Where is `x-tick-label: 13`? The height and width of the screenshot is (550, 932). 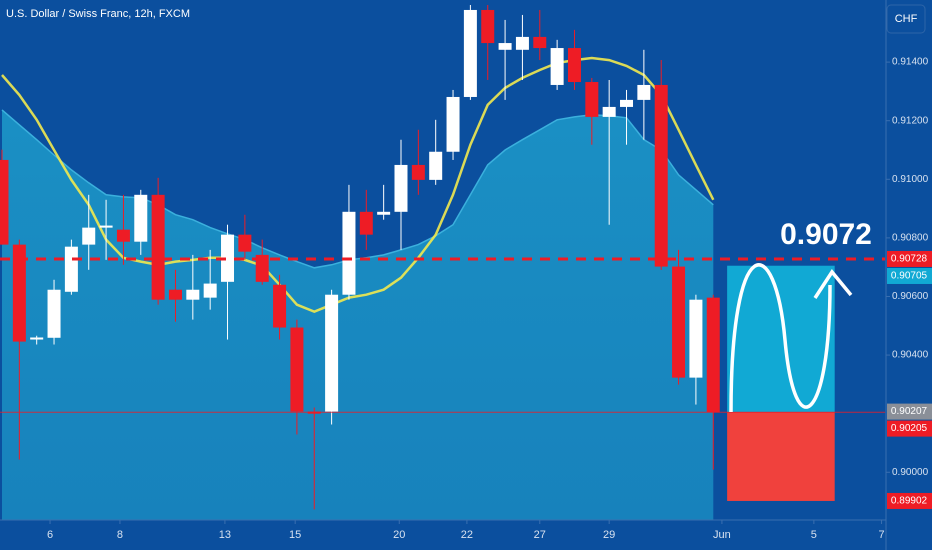
x-tick-label: 13 is located at coordinates (225, 535).